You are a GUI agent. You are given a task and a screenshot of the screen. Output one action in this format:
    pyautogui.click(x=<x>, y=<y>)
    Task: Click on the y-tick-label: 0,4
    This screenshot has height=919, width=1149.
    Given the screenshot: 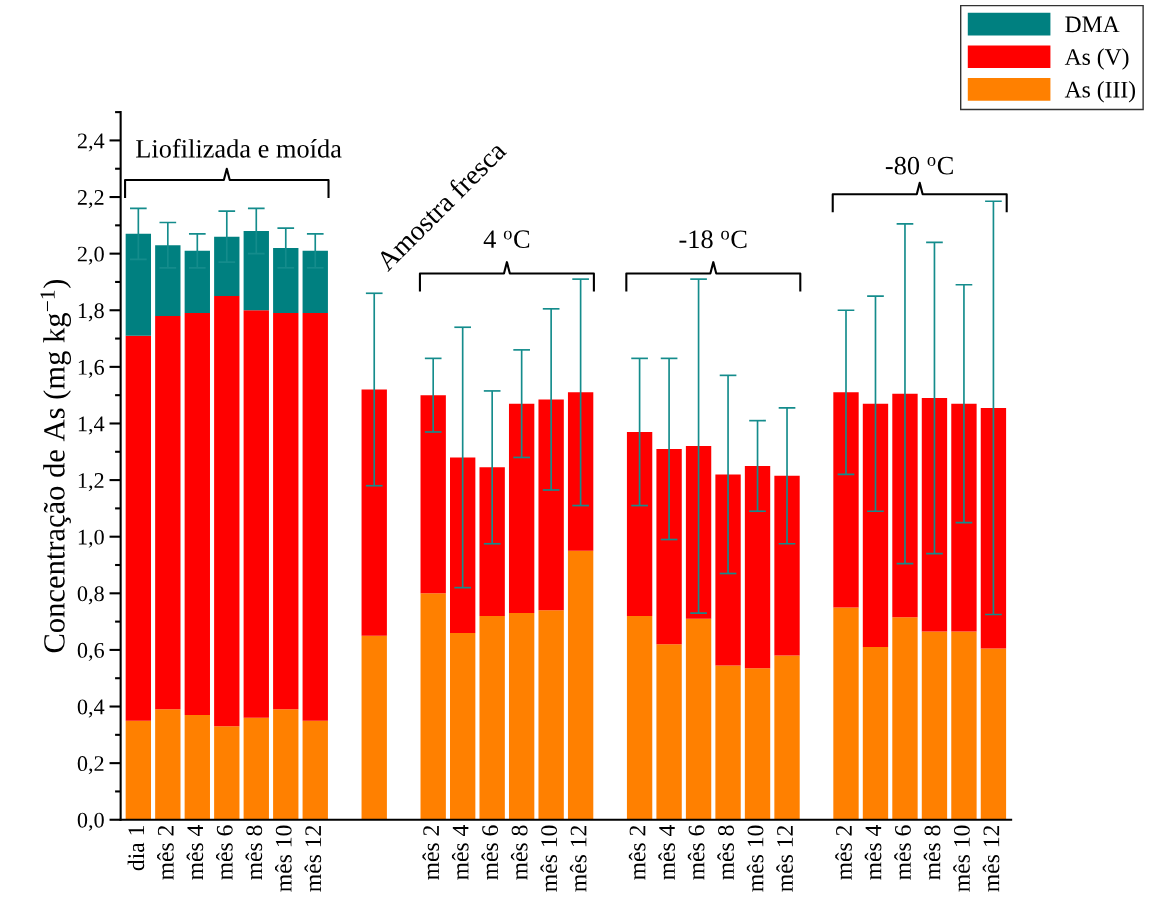 What is the action you would take?
    pyautogui.click(x=91, y=708)
    